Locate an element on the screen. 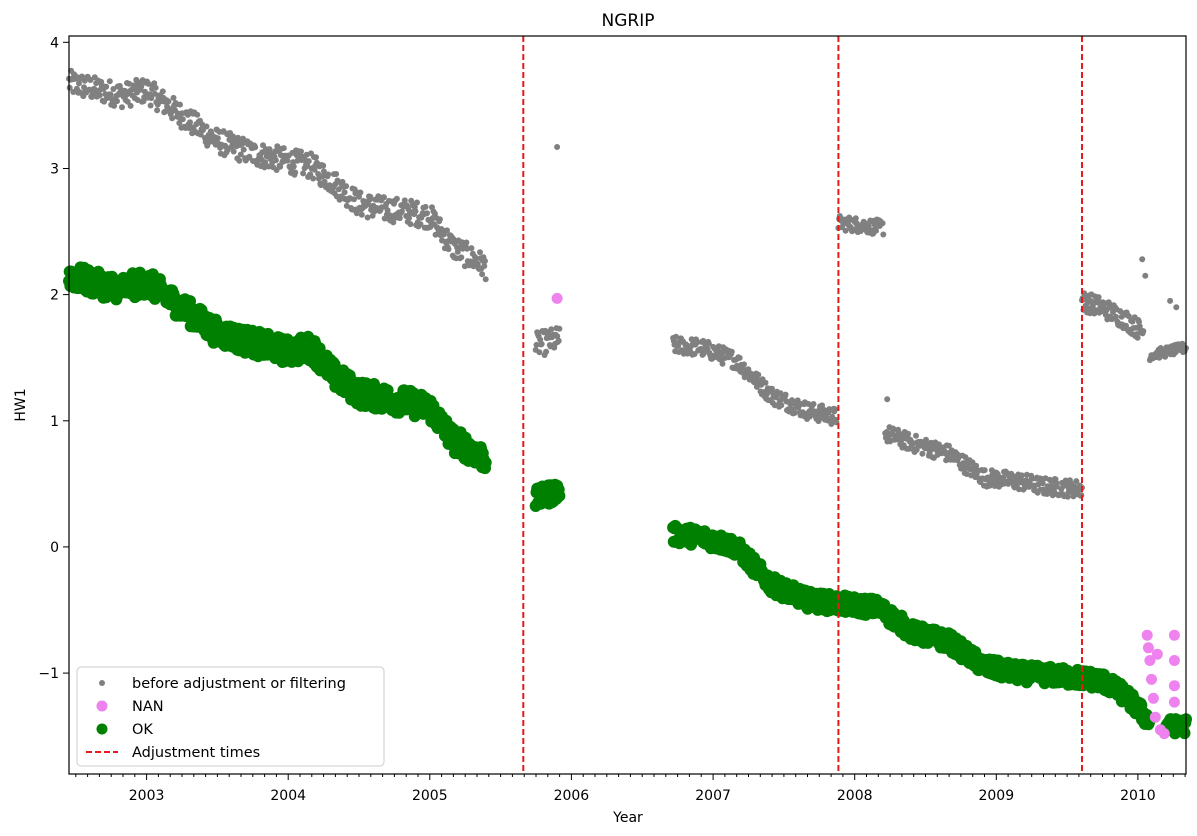 The width and height of the screenshot is (1197, 836). chart-title: NGRIP is located at coordinates (628, 21).